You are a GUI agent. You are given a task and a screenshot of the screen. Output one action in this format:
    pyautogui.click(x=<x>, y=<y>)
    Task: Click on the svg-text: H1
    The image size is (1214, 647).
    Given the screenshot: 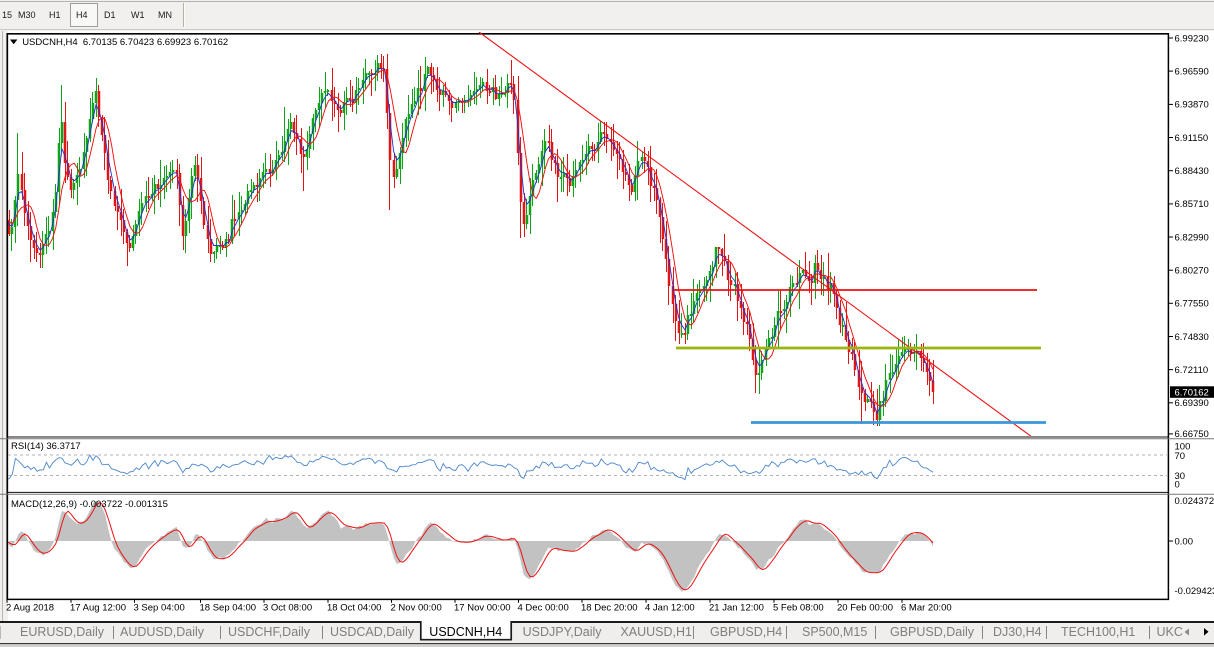 What is the action you would take?
    pyautogui.click(x=55, y=15)
    